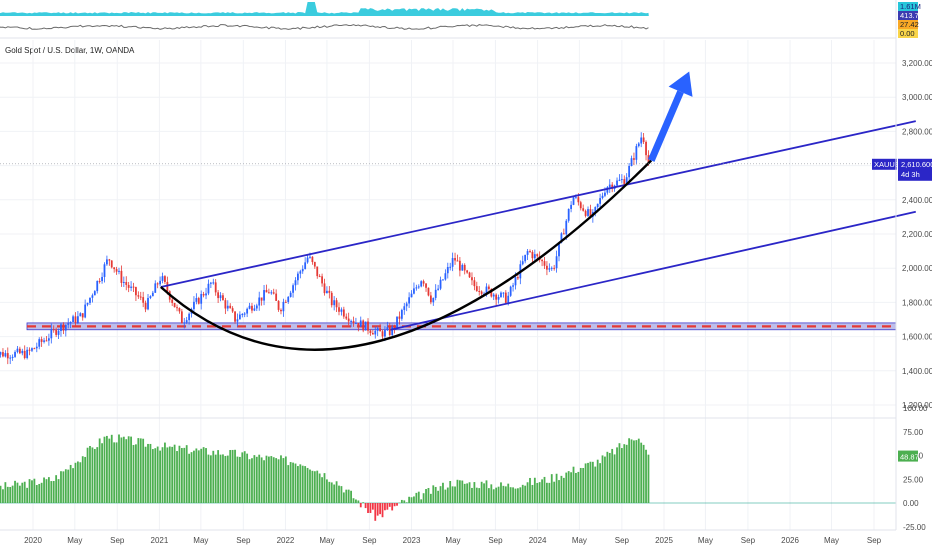  What do you see at coordinates (910, 6) in the screenshot?
I see `top-panel-value: 1.61M` at bounding box center [910, 6].